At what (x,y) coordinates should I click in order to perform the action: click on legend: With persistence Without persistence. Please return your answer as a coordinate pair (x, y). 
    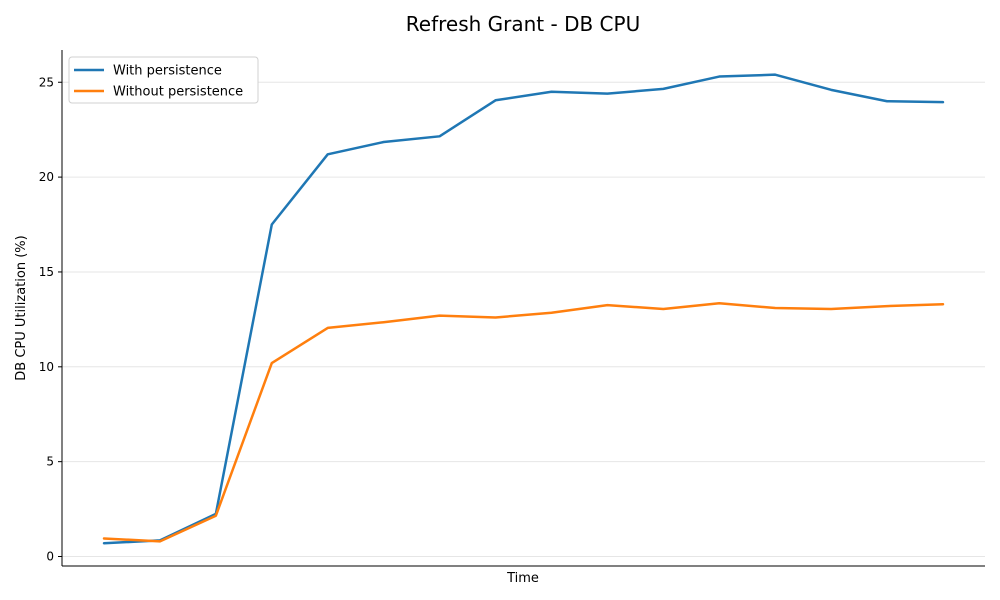
    Looking at the image, I should click on (163, 80).